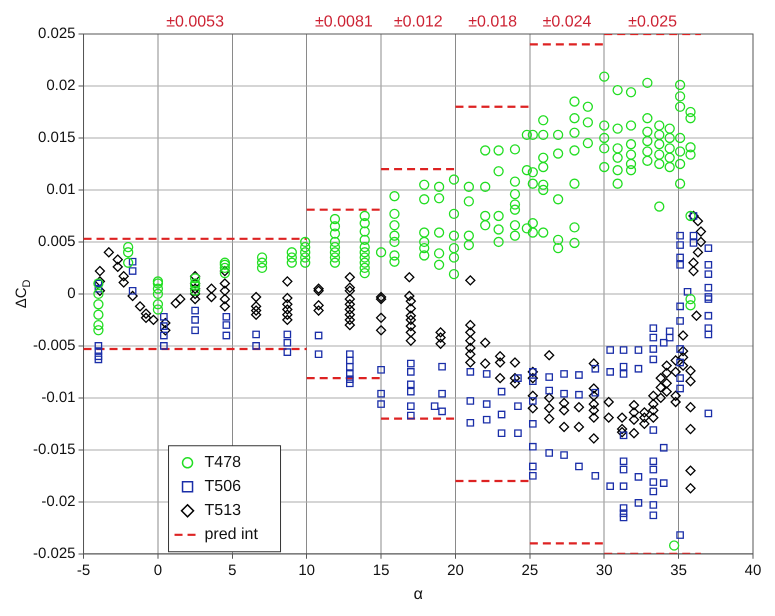 This screenshot has width=775, height=616. What do you see at coordinates (678, 570) in the screenshot?
I see `x-tick-label: 35` at bounding box center [678, 570].